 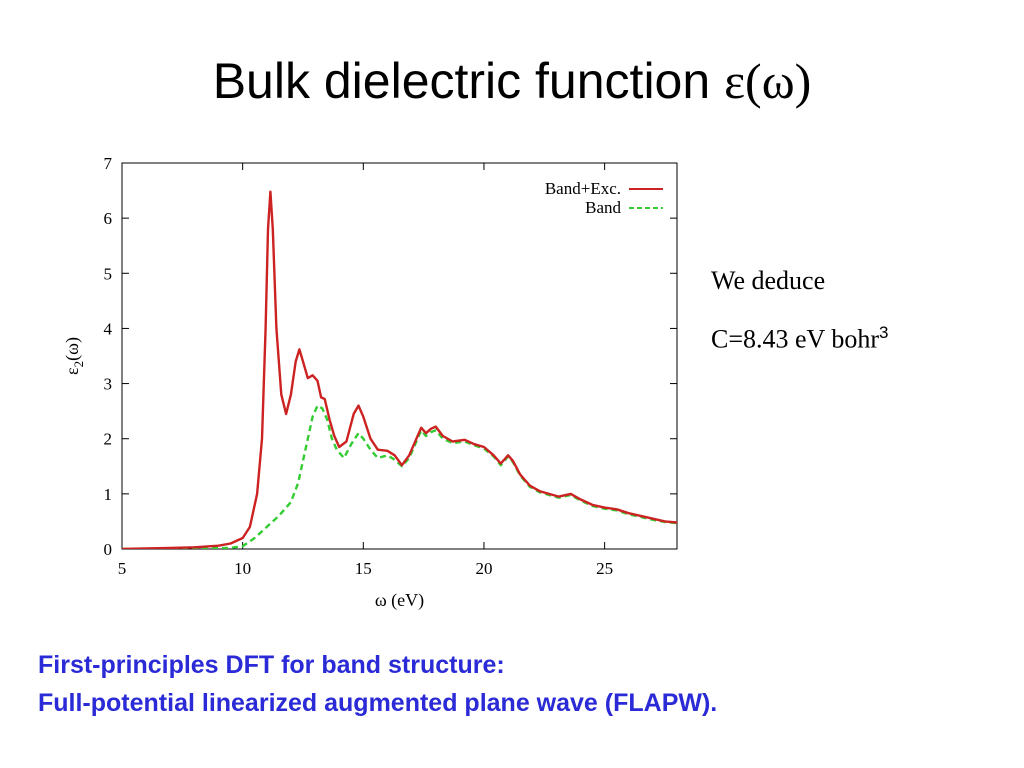 I want to click on y-tick-label: 6, so click(x=108, y=218).